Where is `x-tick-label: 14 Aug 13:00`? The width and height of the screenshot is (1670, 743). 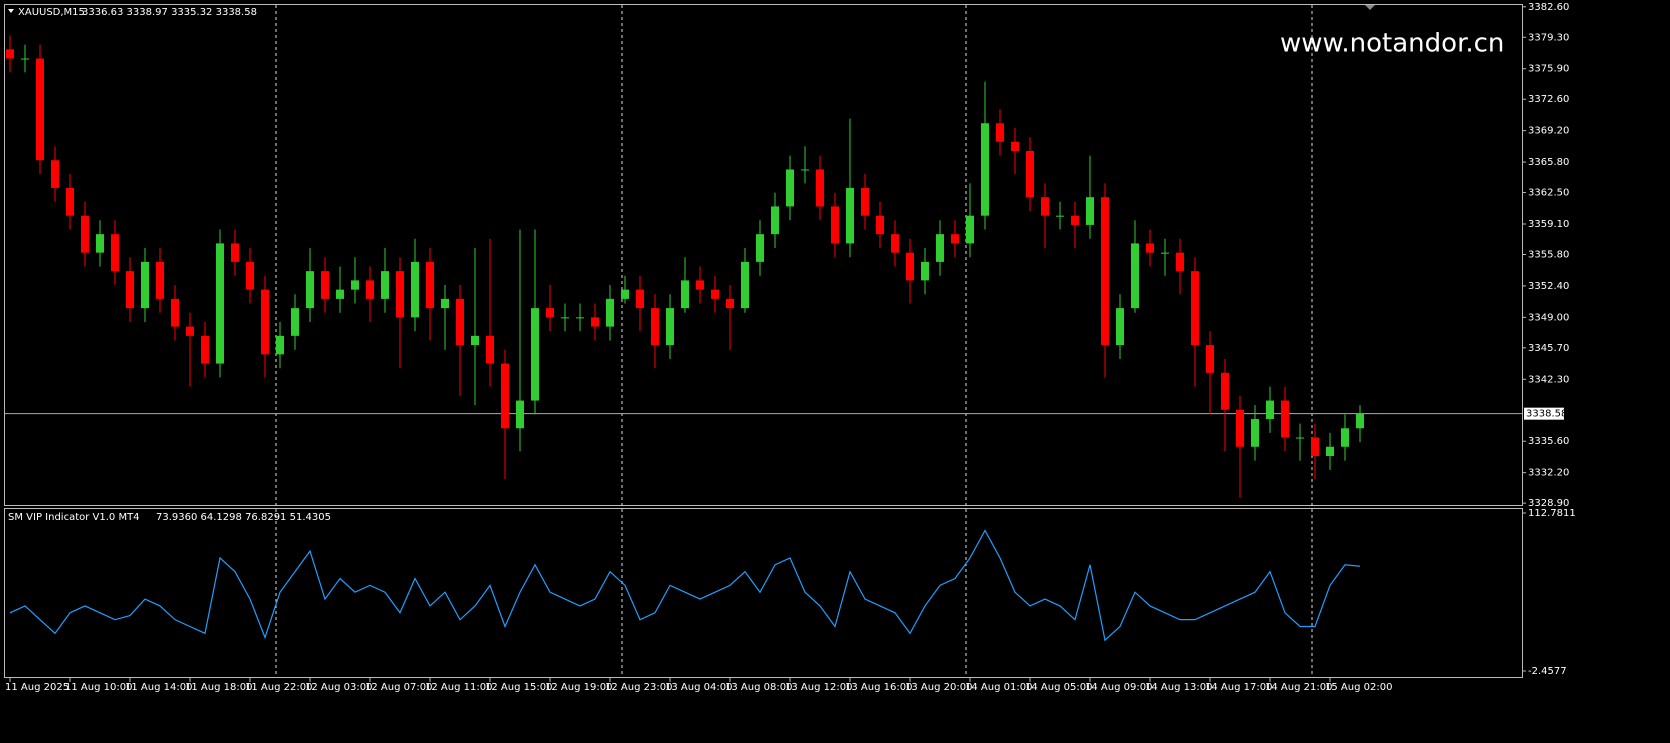
x-tick-label: 14 Aug 13:00 is located at coordinates (1178, 687).